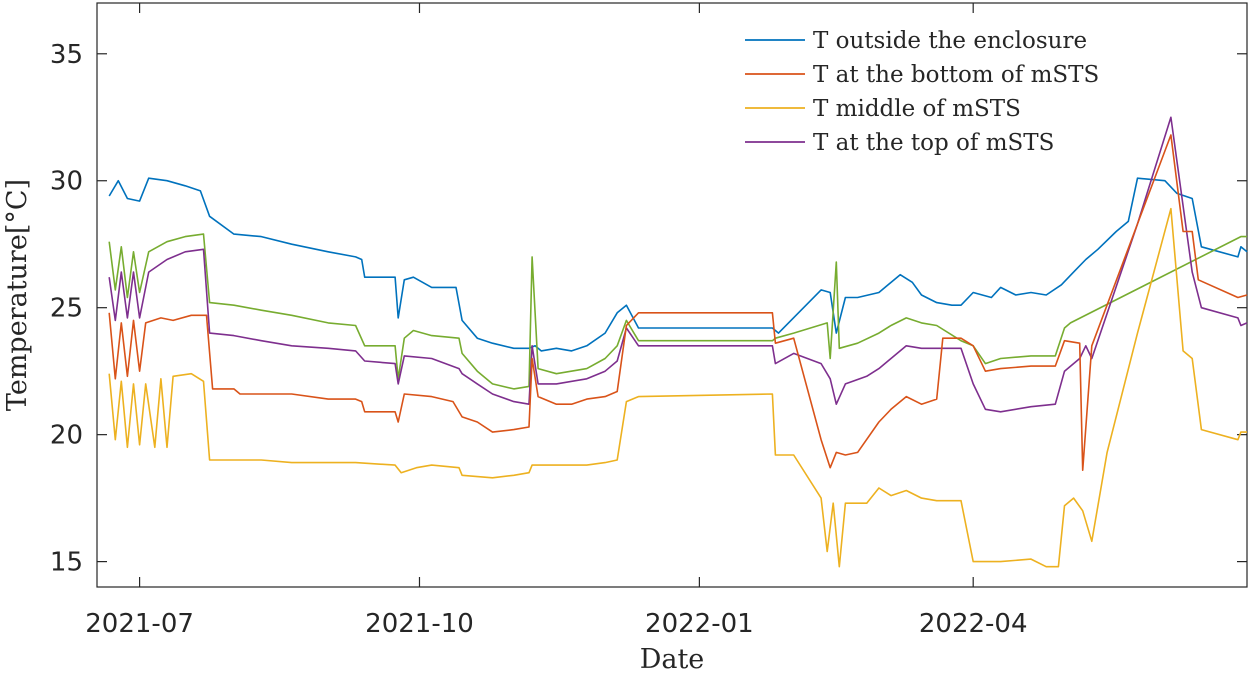 This screenshot has width=1250, height=674. Describe the element at coordinates (672, 659) in the screenshot. I see `x-axis-label: Date` at that location.